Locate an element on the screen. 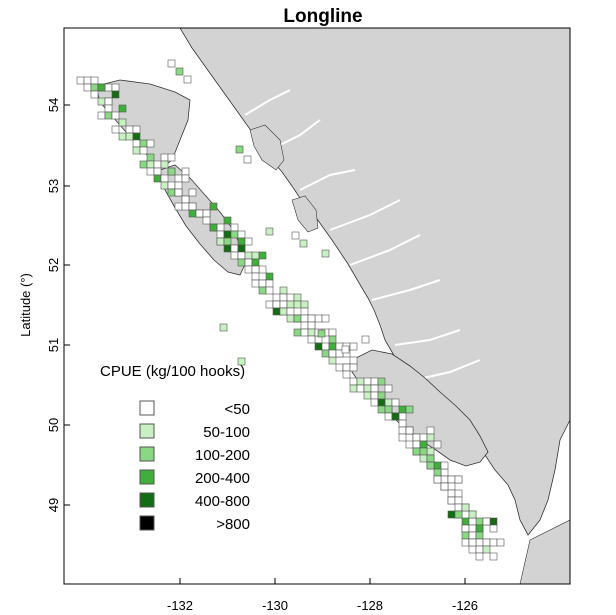 This screenshot has width=616, height=615. island-south is located at coordinates (544, 551).